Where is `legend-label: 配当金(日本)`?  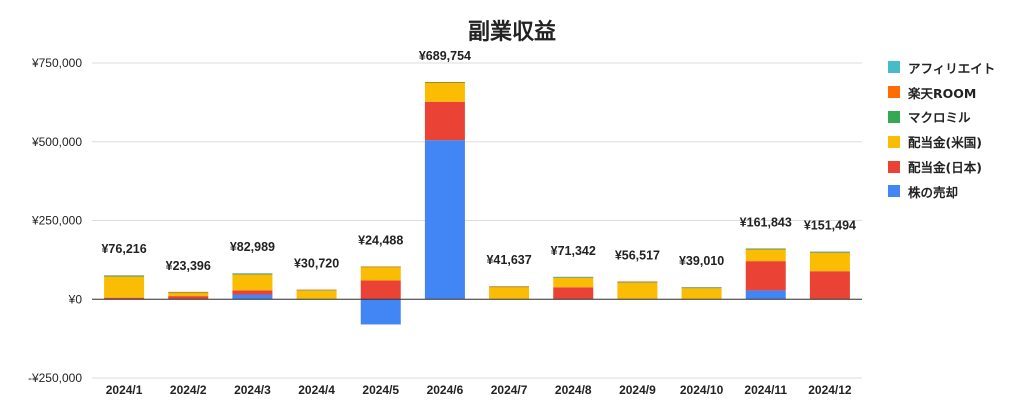 legend-label: 配当金(日本) is located at coordinates (945, 168).